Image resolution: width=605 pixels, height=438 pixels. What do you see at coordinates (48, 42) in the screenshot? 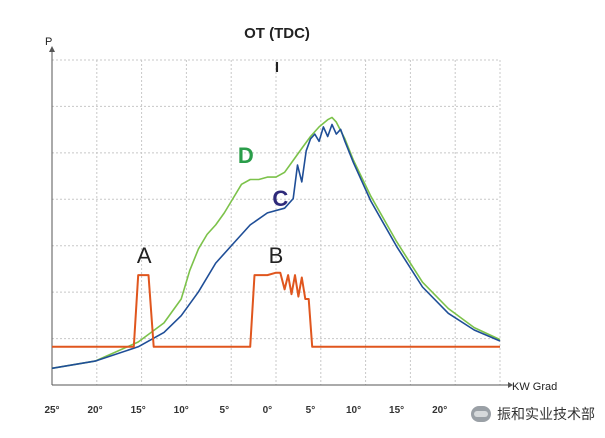
I see `y-axis-label: P` at bounding box center [48, 42].